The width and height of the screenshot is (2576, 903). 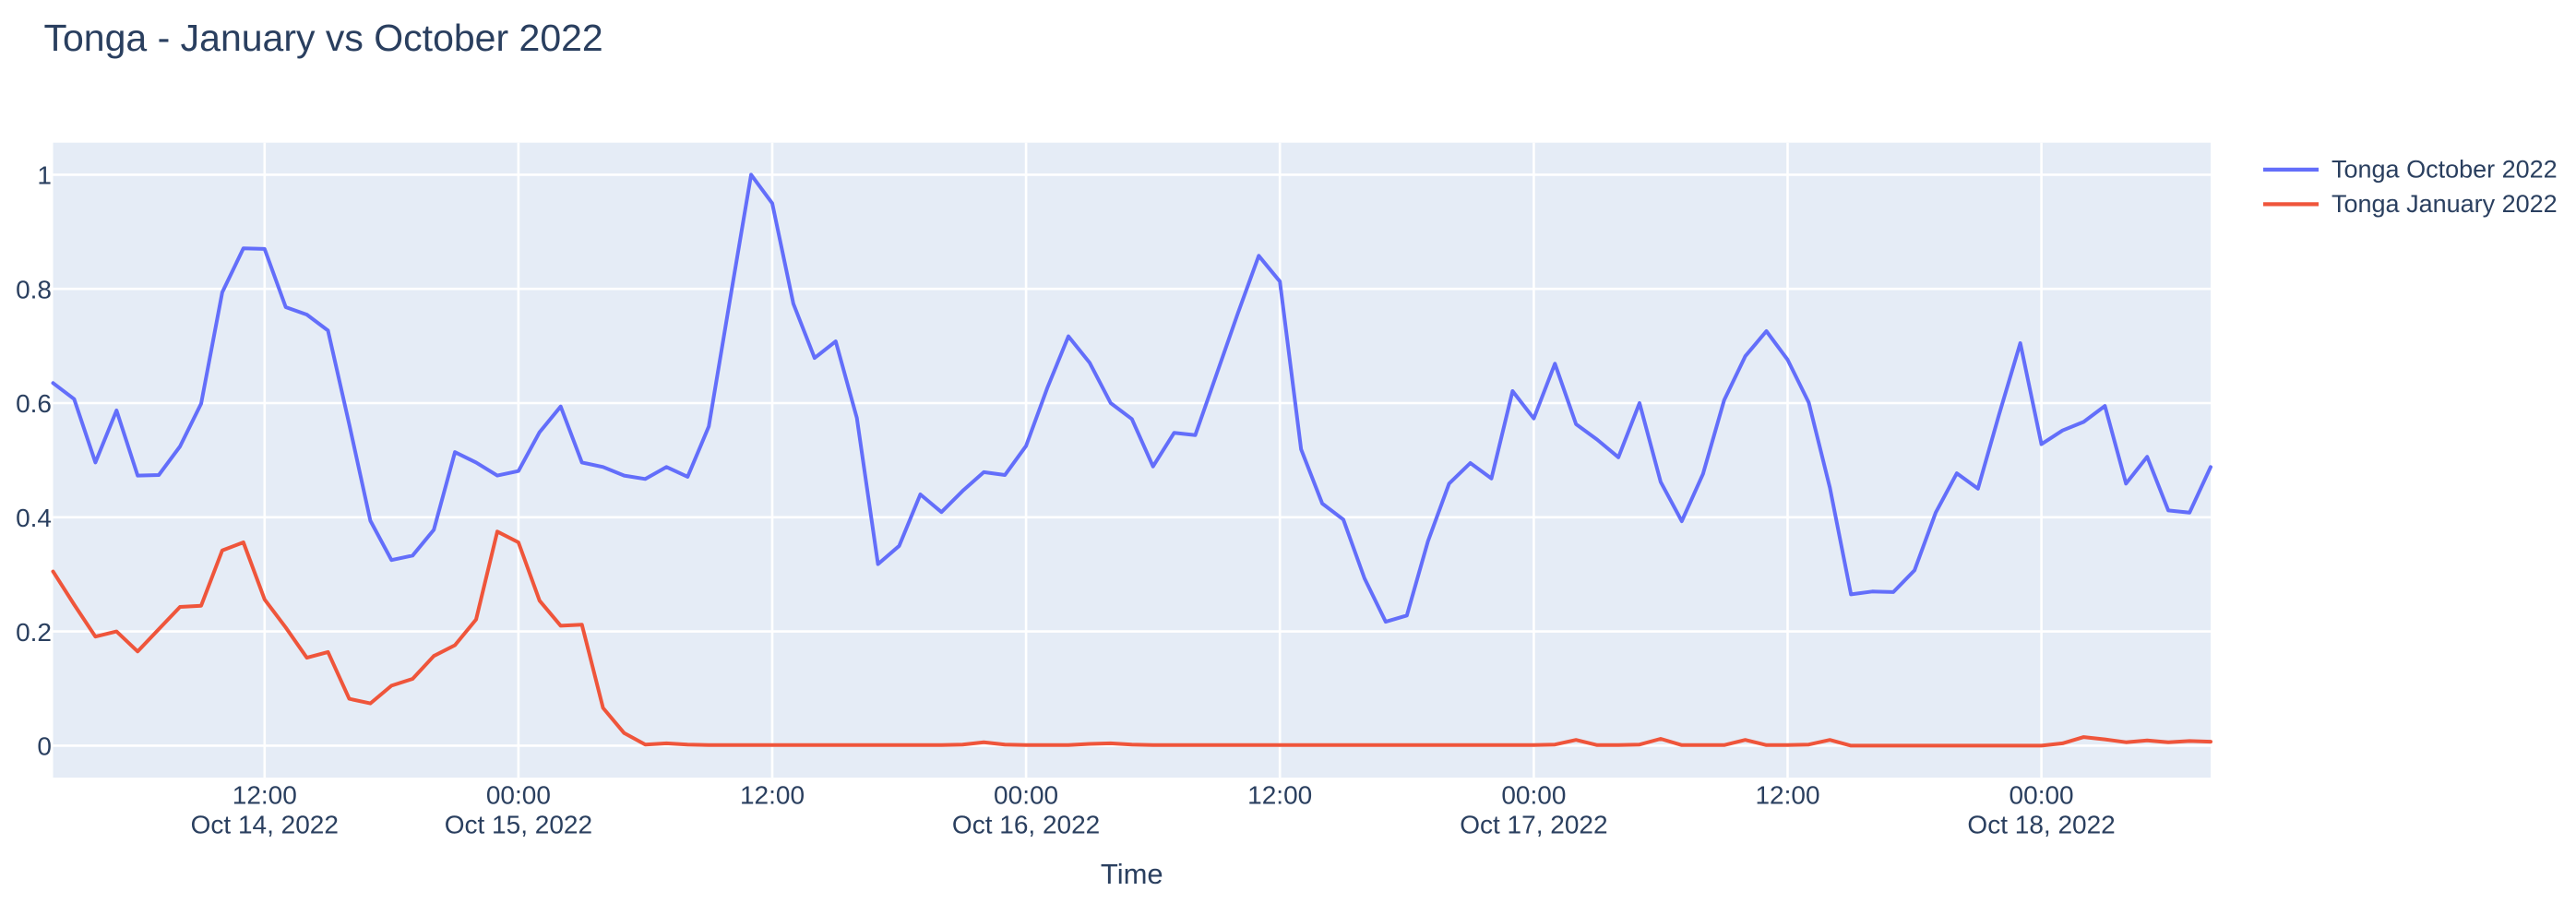 I want to click on svg-text: 1, so click(x=45, y=175).